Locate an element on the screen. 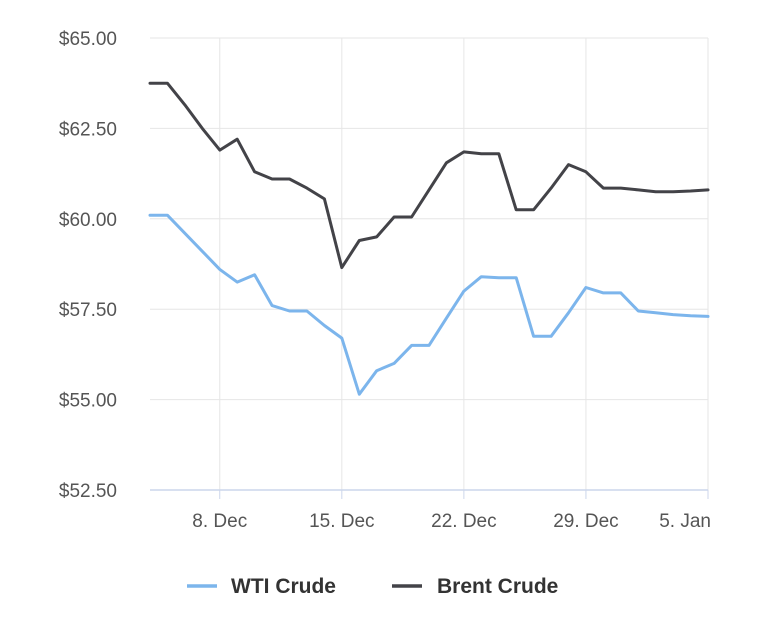  y-tick-label: $60.00 is located at coordinates (88, 220).